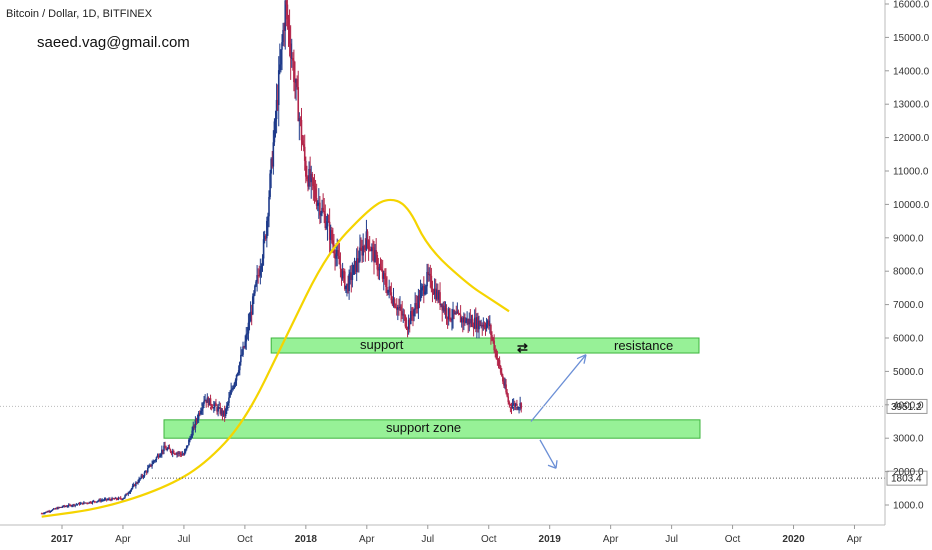  I want to click on price-tick-label: 5000.0, so click(908, 372).